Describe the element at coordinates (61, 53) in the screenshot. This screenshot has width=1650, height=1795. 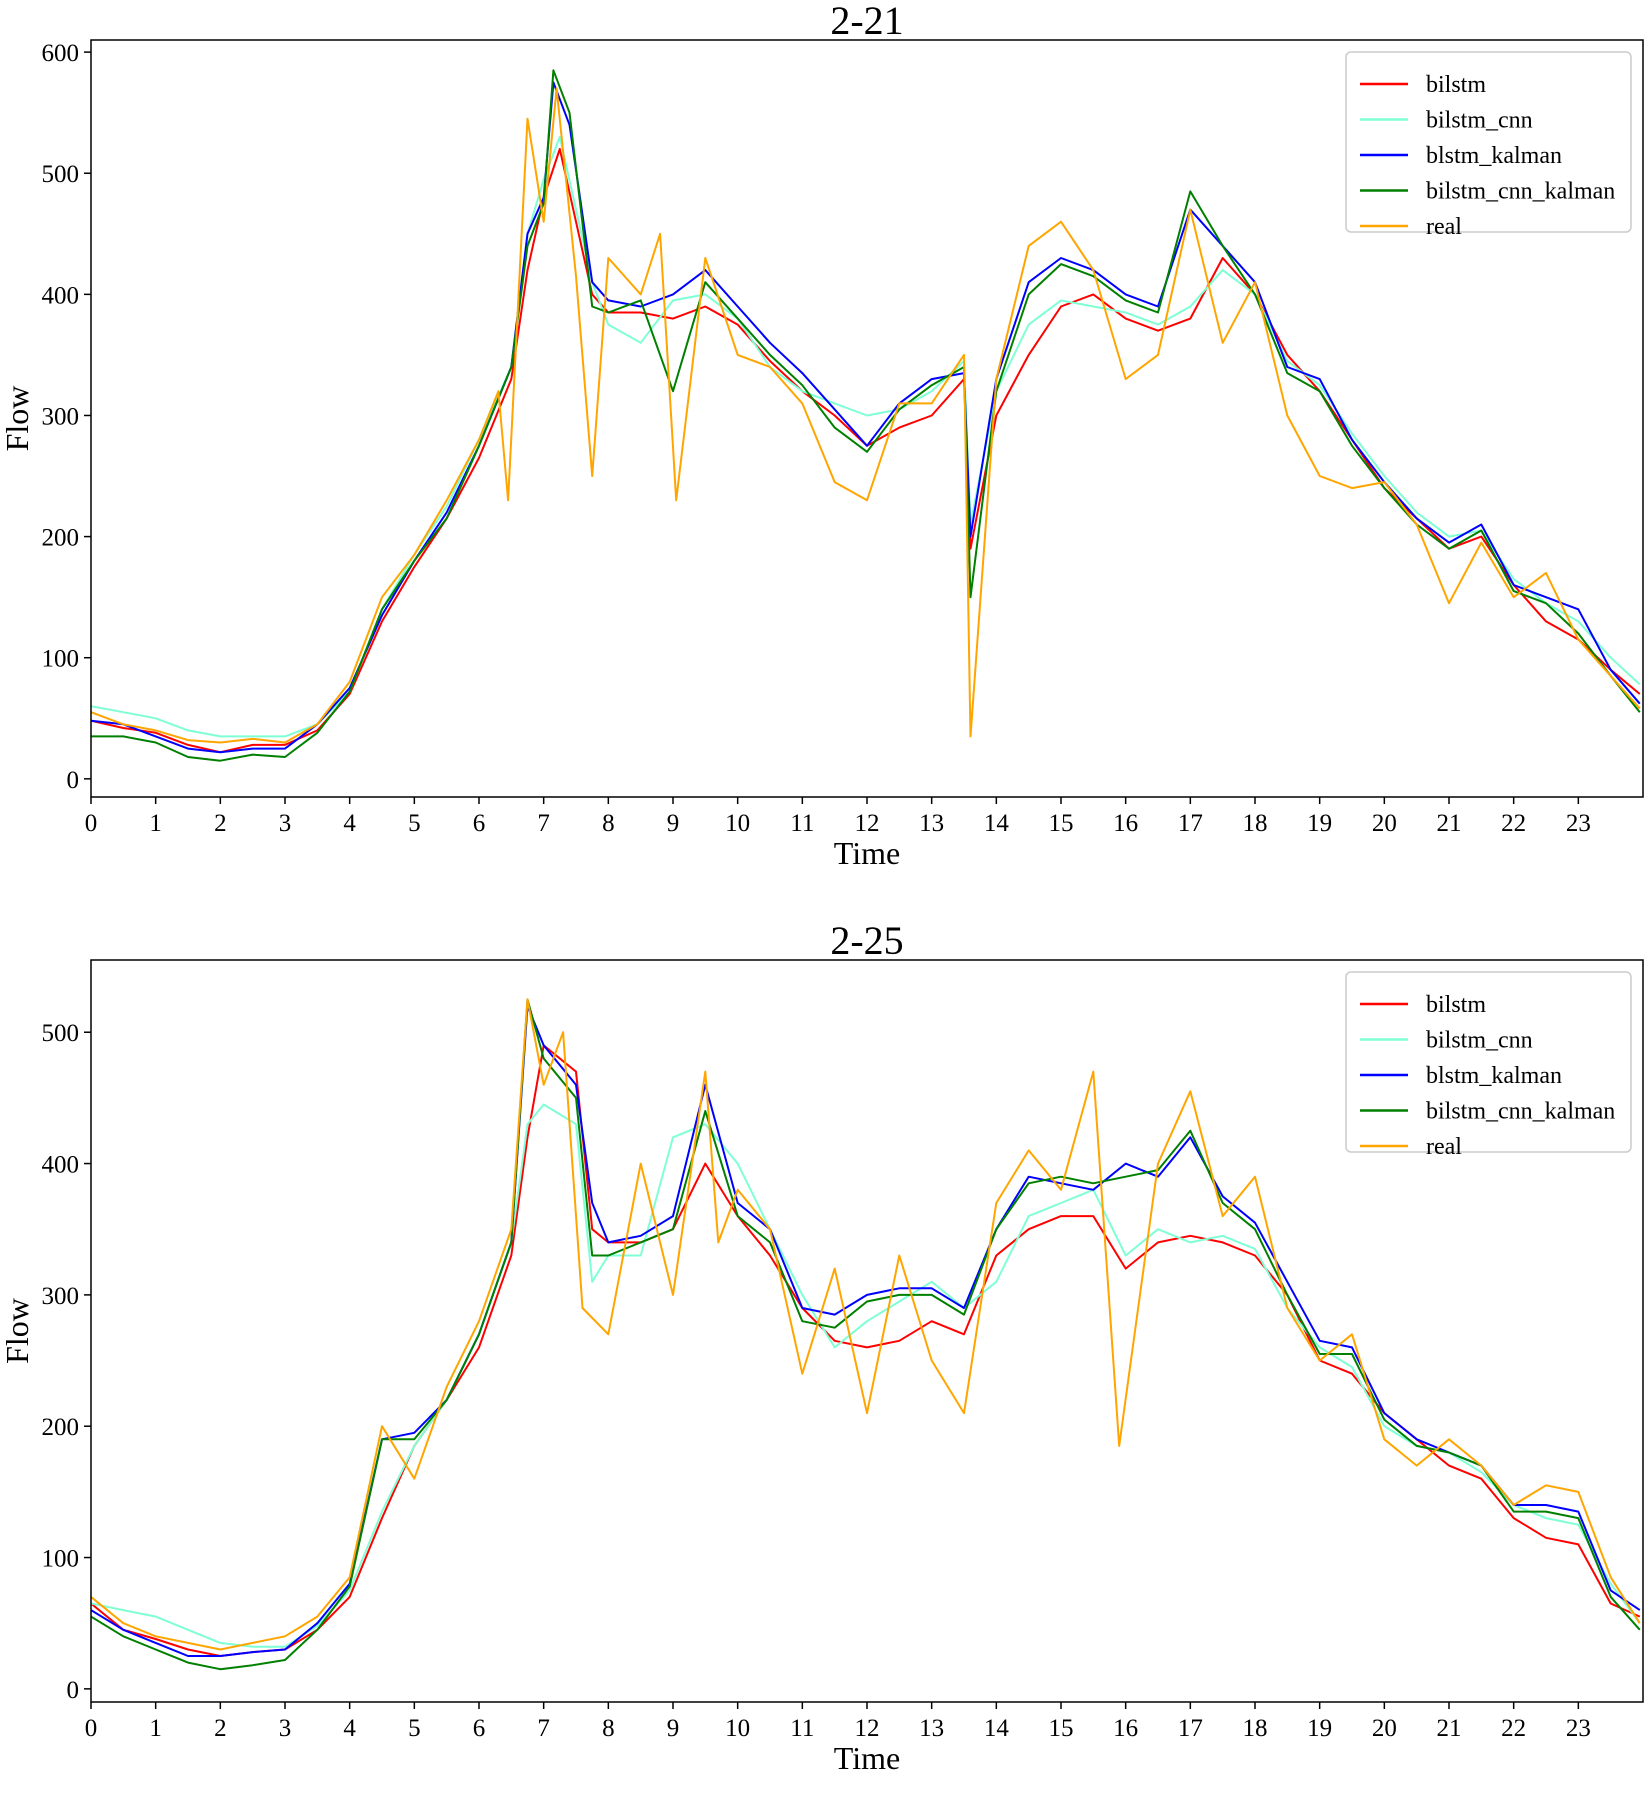
I see `y-tick-label: 600` at that location.